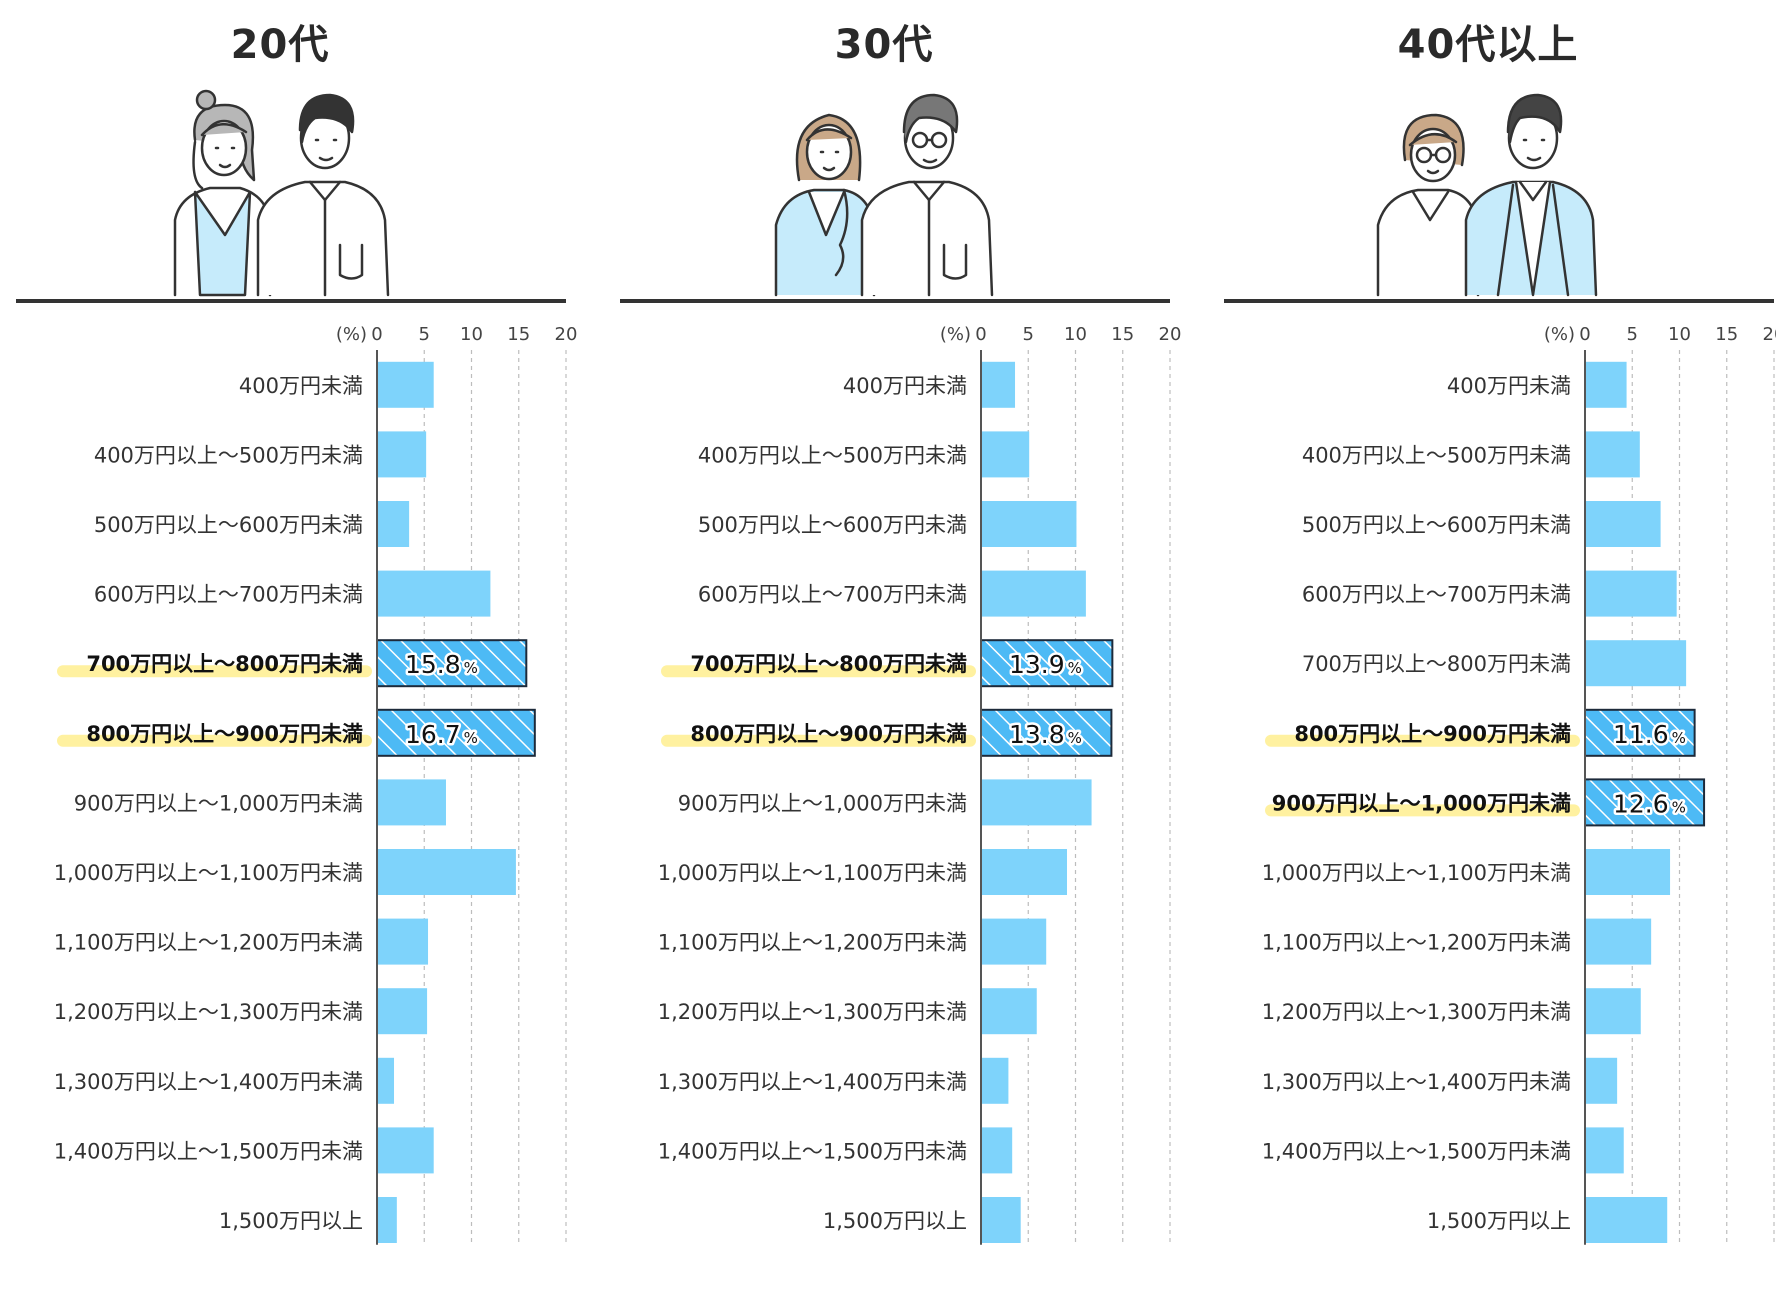 This screenshot has height=1300, width=1776. I want to click on panel-title: 40代以上, so click(1488, 45).